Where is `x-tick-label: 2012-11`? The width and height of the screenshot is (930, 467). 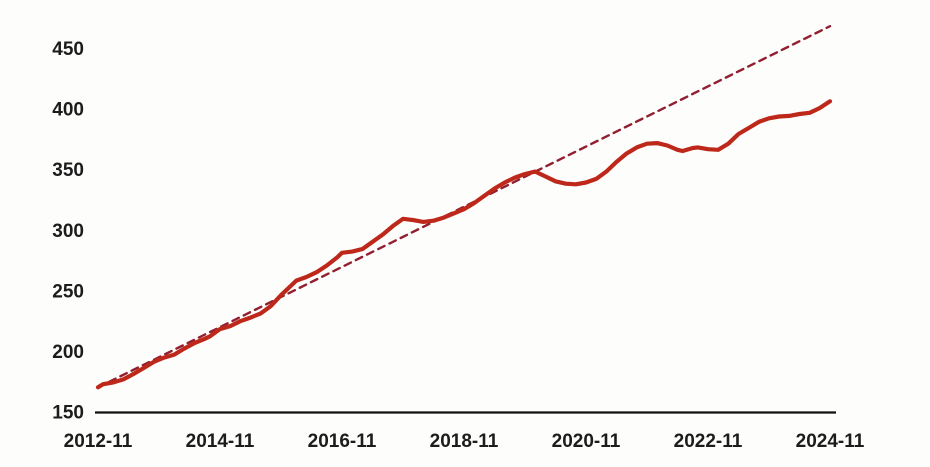 x-tick-label: 2012-11 is located at coordinates (98, 441).